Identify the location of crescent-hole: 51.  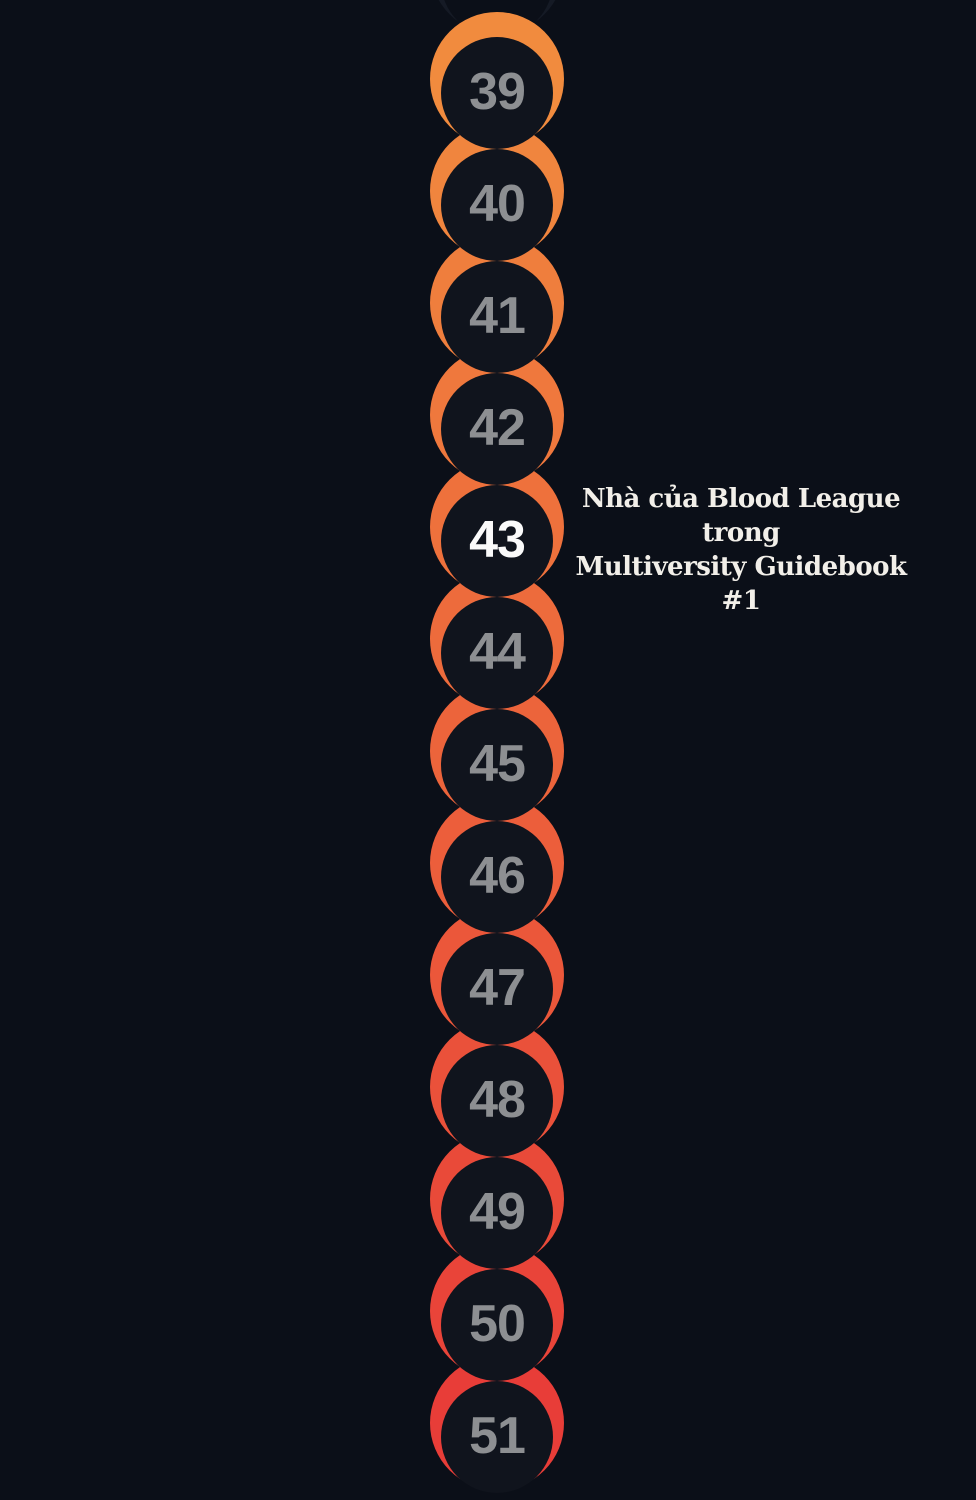
(497, 1437).